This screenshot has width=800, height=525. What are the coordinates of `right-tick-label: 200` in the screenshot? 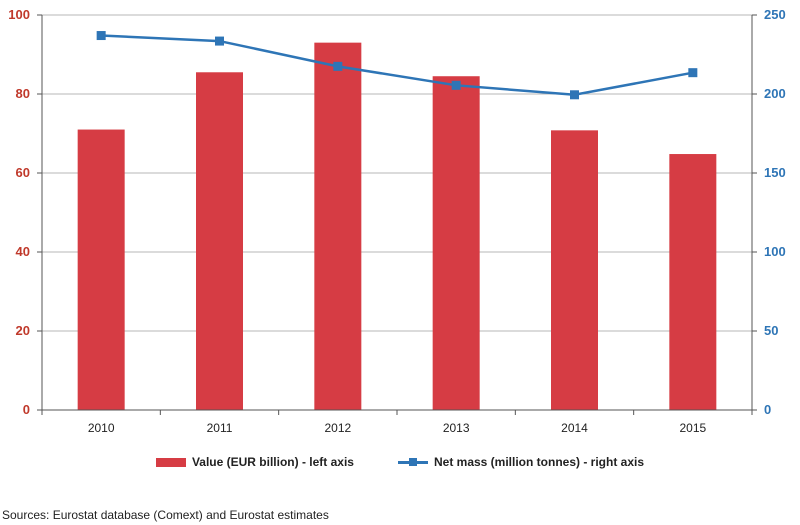 It's located at (775, 93).